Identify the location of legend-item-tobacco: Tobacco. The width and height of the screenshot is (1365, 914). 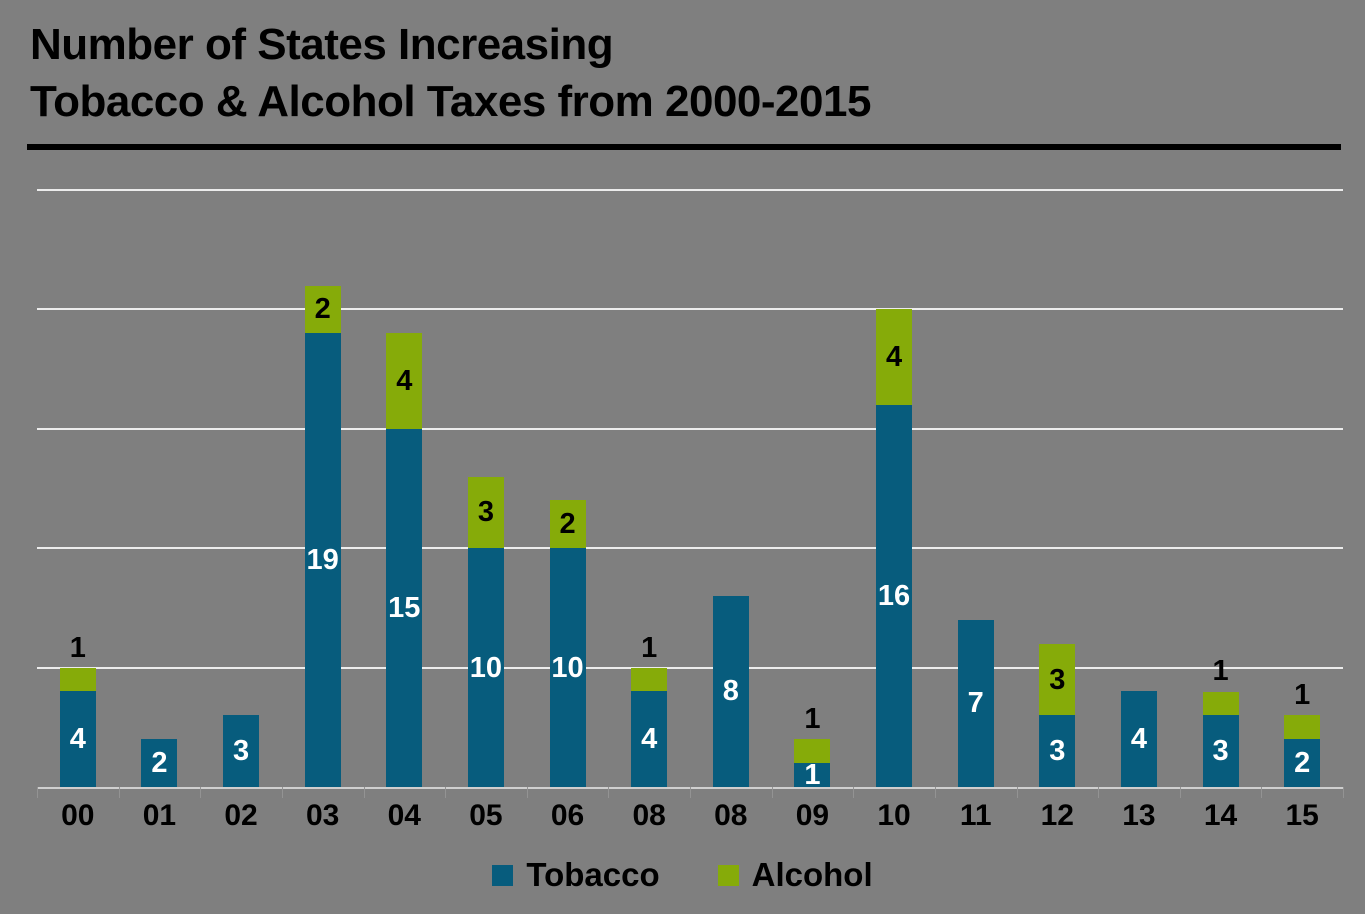
(576, 875).